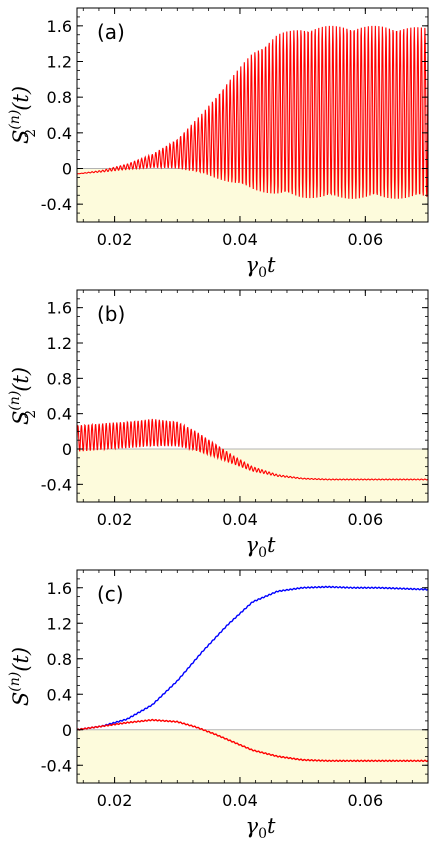  I want to click on panel-label: (c), so click(110, 594).